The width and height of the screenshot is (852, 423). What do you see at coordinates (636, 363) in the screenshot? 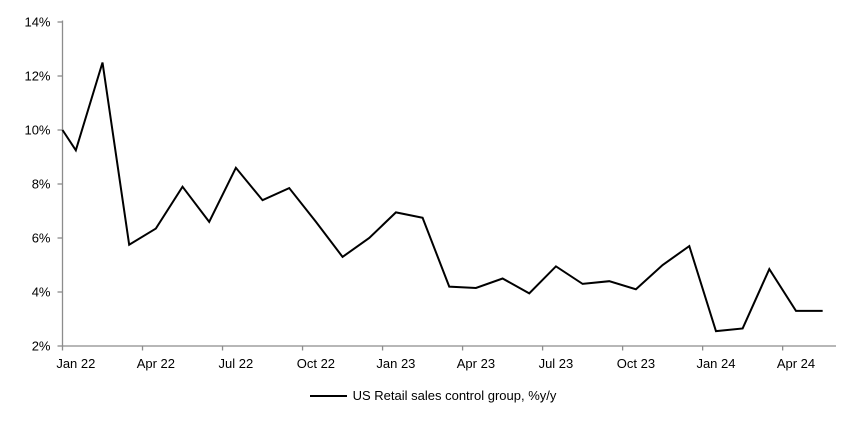
I see `x-axis-label: Oct 23` at bounding box center [636, 363].